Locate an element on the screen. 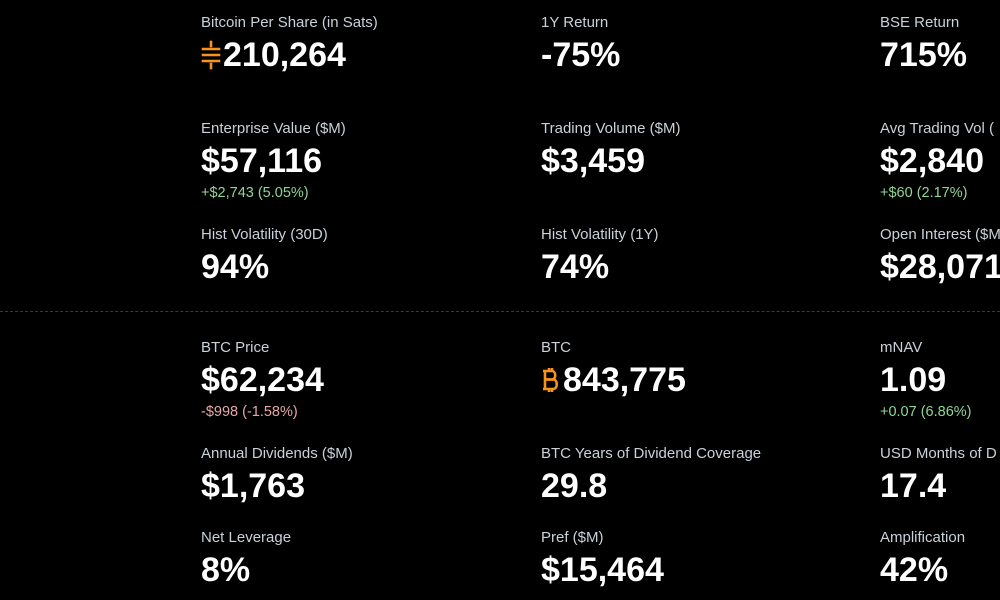 Image resolution: width=1000 pixels, height=600 pixels. metric-value: 843,775 is located at coordinates (613, 380).